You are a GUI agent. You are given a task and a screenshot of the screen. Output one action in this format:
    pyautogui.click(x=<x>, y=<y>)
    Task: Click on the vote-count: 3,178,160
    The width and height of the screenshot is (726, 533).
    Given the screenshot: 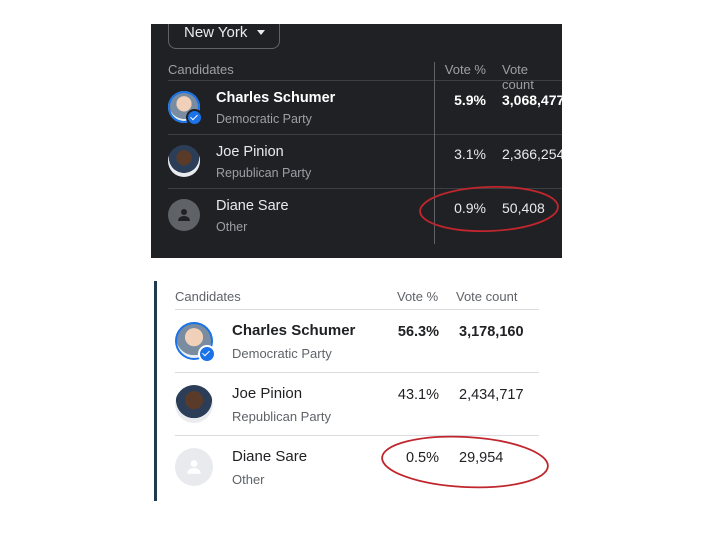 What is the action you would take?
    pyautogui.click(x=491, y=332)
    